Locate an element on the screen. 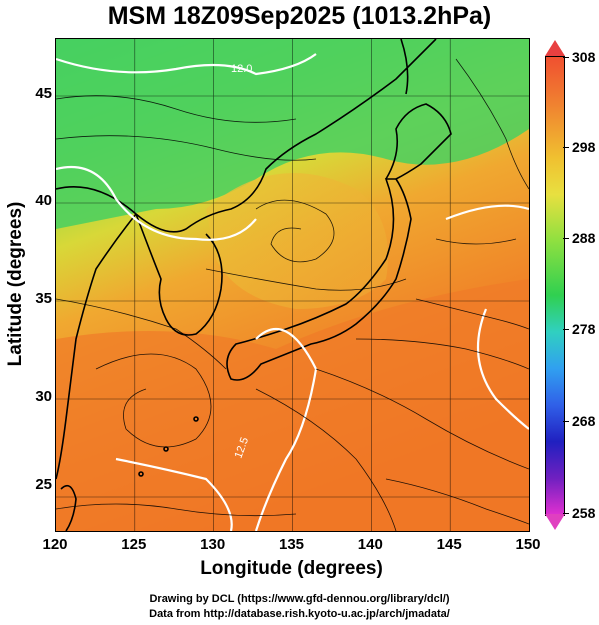  x-tick-145: 145 is located at coordinates (449, 544).